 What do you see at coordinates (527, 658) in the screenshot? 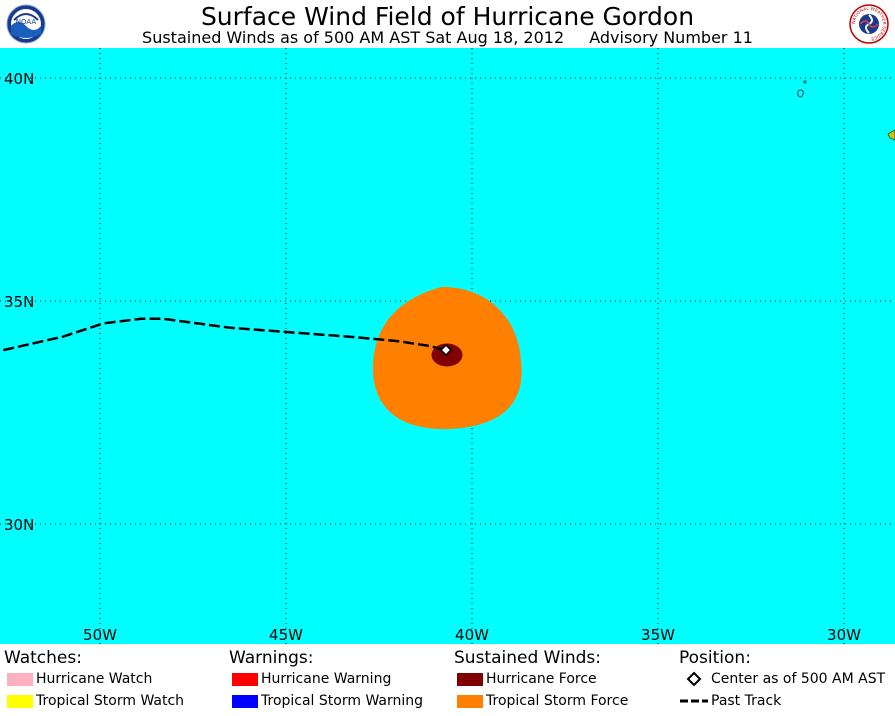
I see `legend-heading-winds: Sustained Winds:` at bounding box center [527, 658].